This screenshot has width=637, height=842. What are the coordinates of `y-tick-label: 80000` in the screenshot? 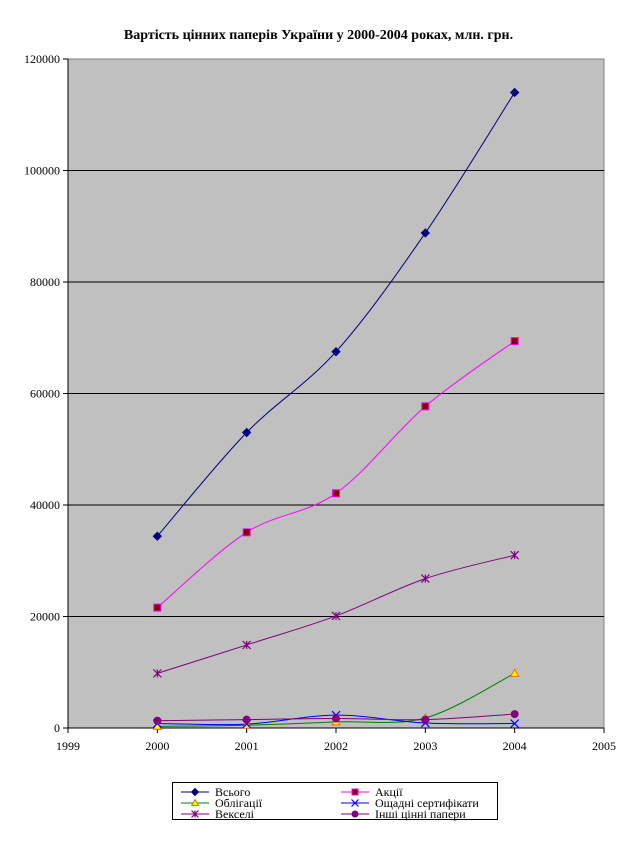 It's located at (45, 282).